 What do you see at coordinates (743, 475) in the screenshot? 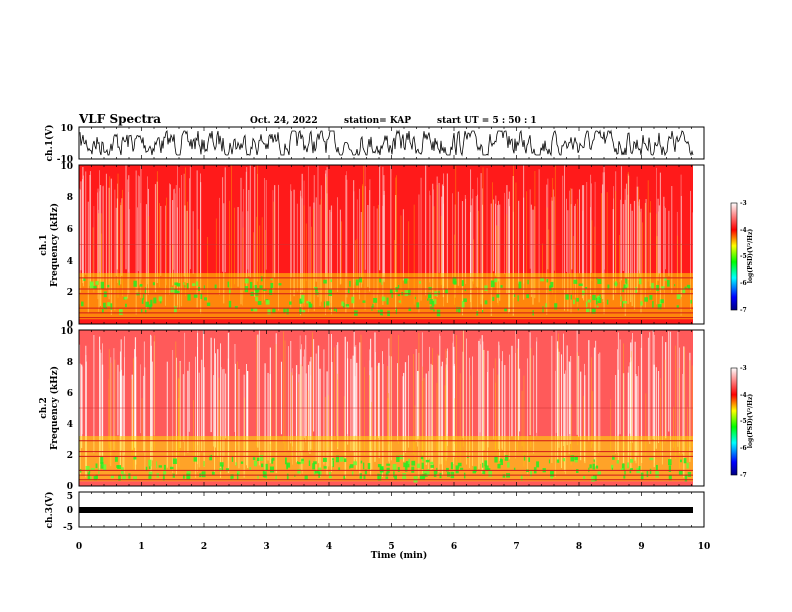
I see `ch2-colorbar-tick-m7: -7` at bounding box center [743, 475].